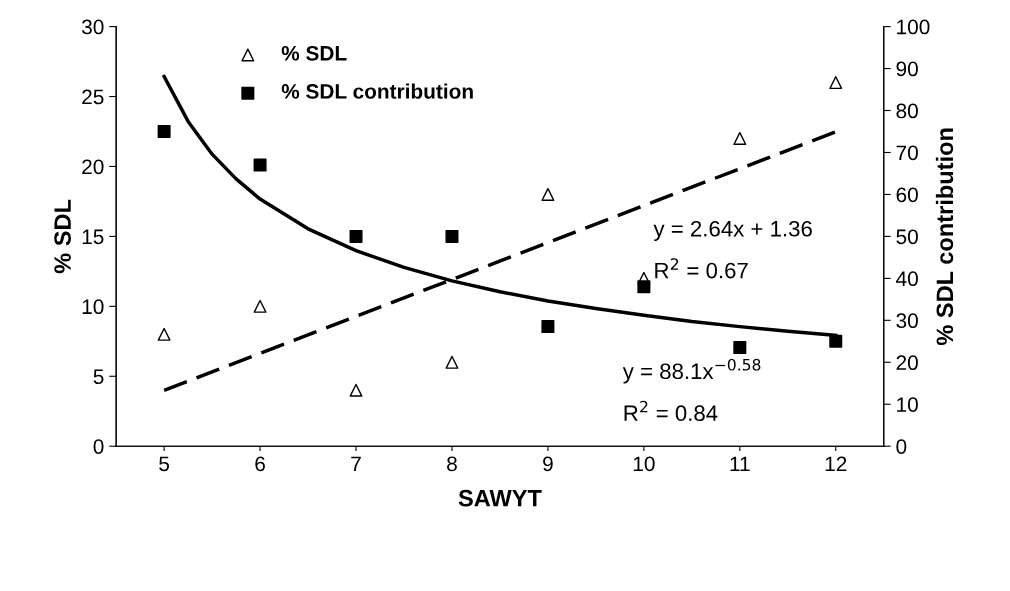 The height and width of the screenshot is (591, 1010). I want to click on annotation: R$^{2}$ = 0.84, so click(671, 411).